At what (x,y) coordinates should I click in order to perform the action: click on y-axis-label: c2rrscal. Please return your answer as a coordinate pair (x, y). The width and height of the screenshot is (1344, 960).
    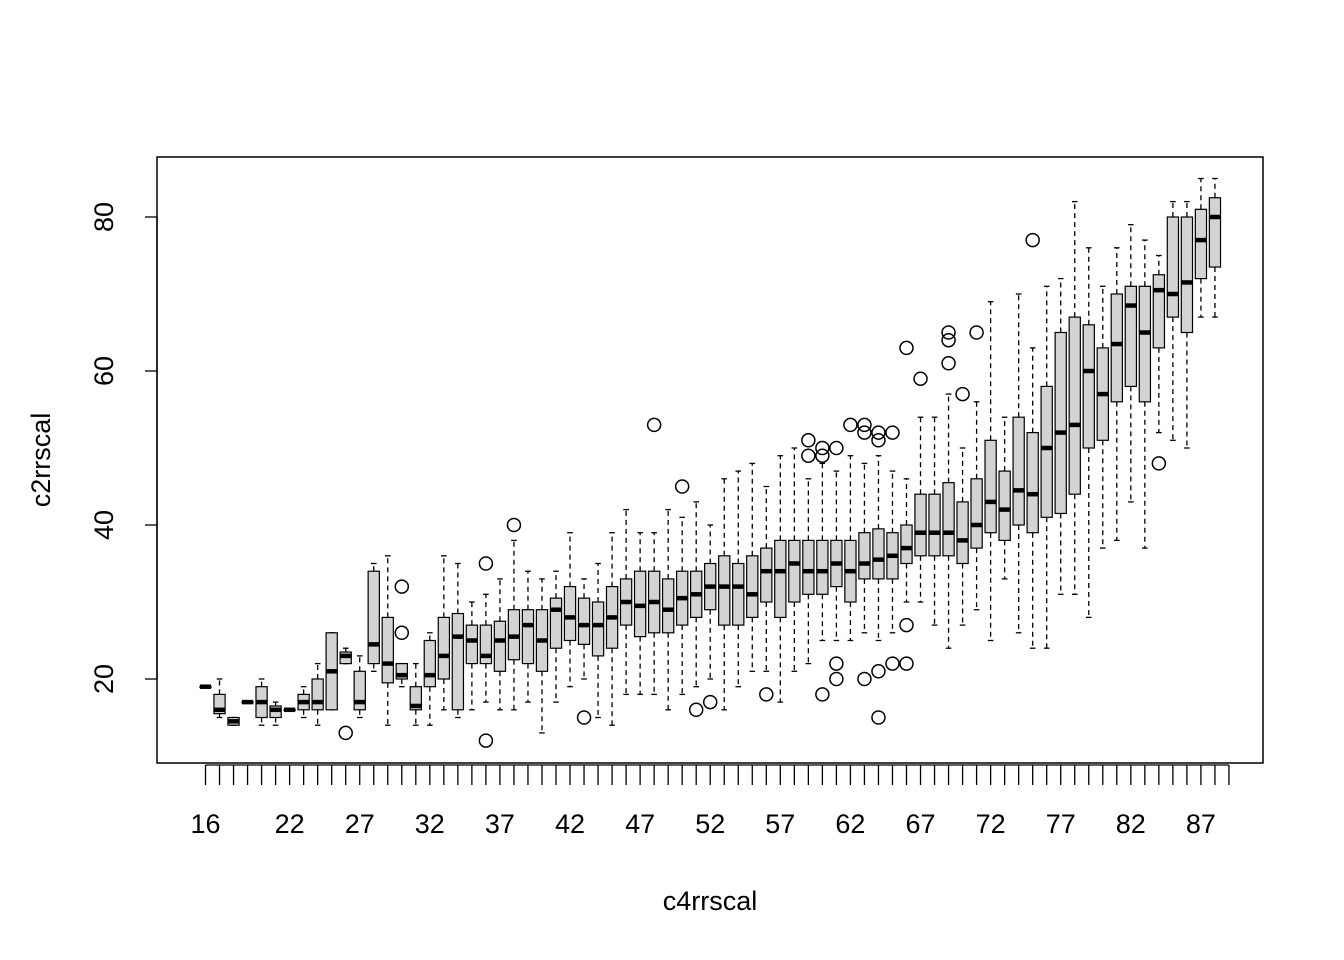
    Looking at the image, I should click on (41, 460).